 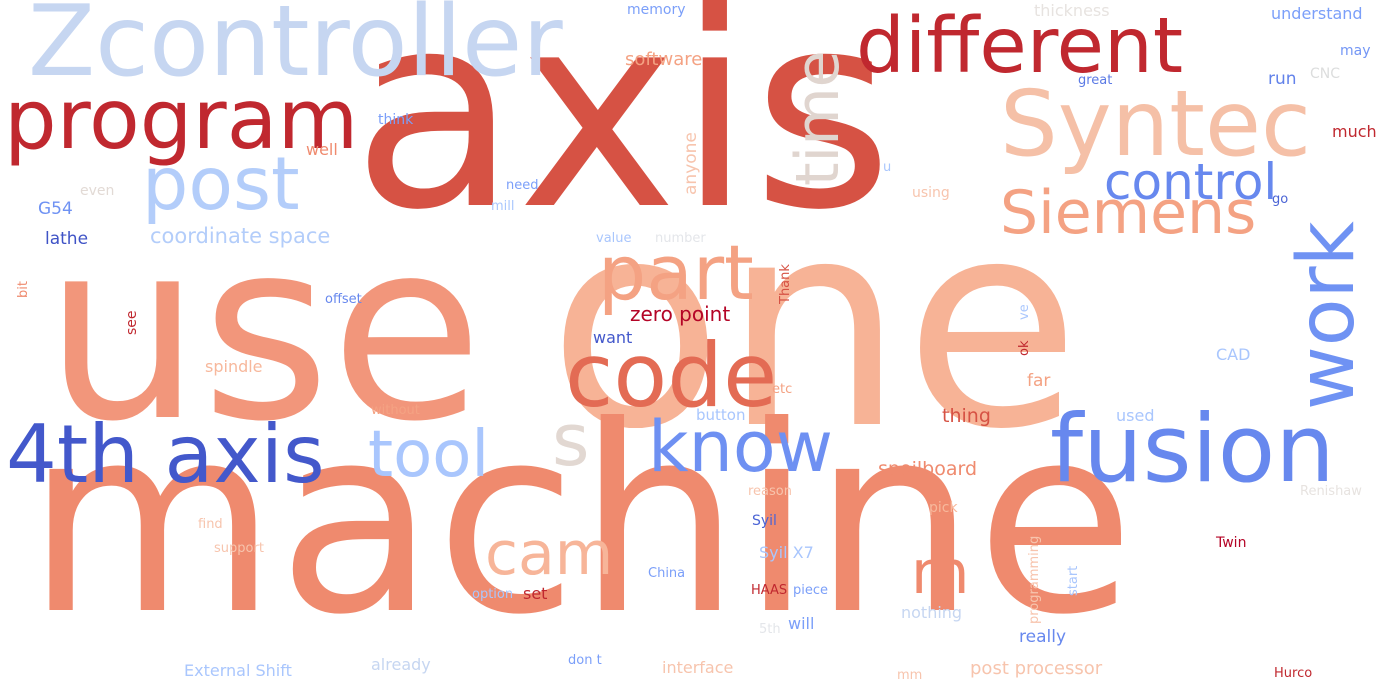 What do you see at coordinates (811, 590) in the screenshot?
I see `word-piece: piece` at bounding box center [811, 590].